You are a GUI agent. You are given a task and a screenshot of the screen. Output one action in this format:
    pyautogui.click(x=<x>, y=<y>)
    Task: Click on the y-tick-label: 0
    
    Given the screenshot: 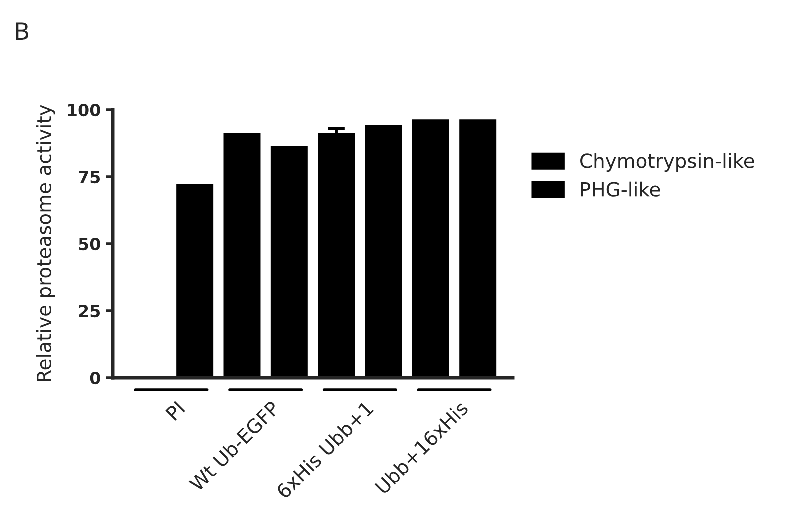 What is the action you would take?
    pyautogui.click(x=95, y=378)
    